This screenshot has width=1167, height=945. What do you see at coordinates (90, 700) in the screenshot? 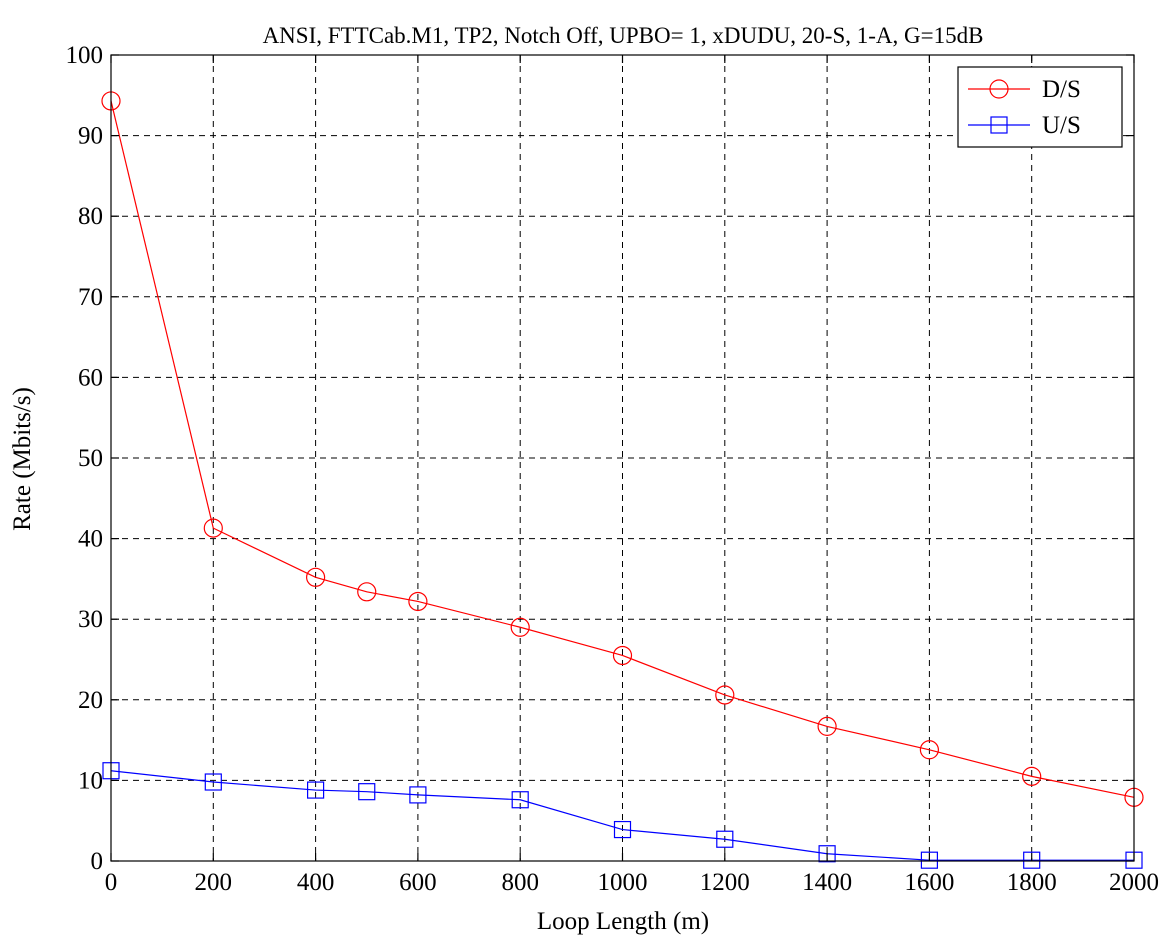
I see `y-tick-label: 20` at bounding box center [90, 700].